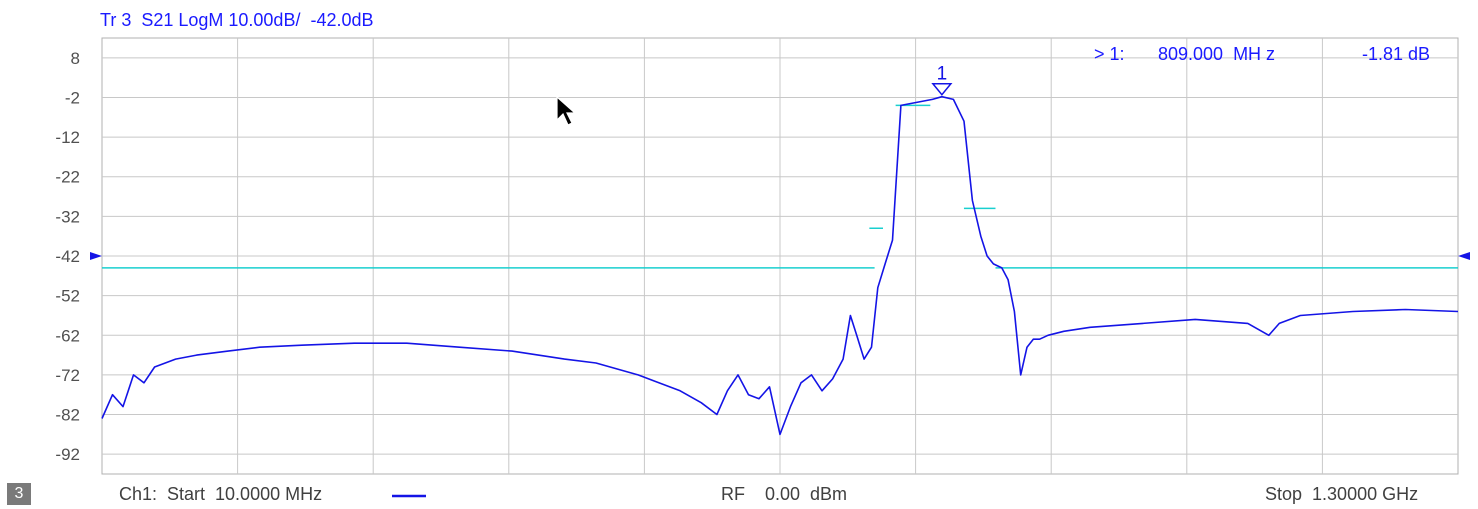 The image size is (1478, 509). I want to click on marker-prefix: > 1:, so click(1109, 54).